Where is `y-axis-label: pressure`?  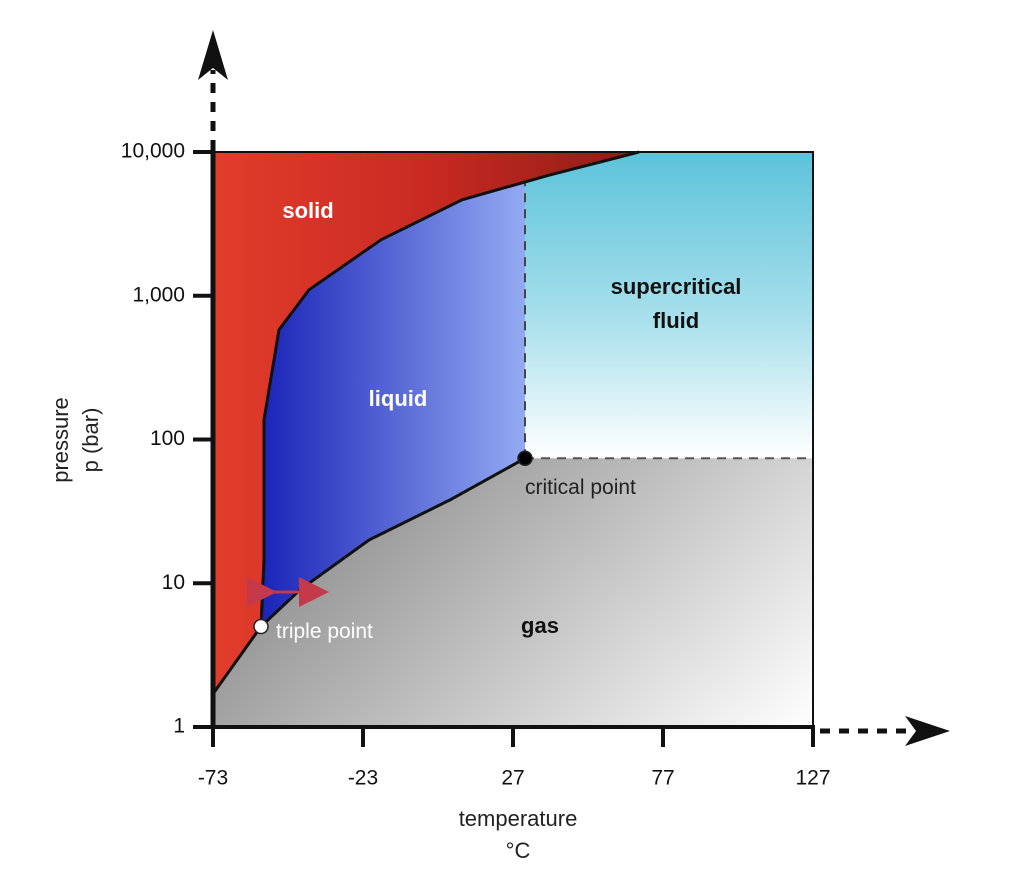 y-axis-label: pressure is located at coordinates (60, 440).